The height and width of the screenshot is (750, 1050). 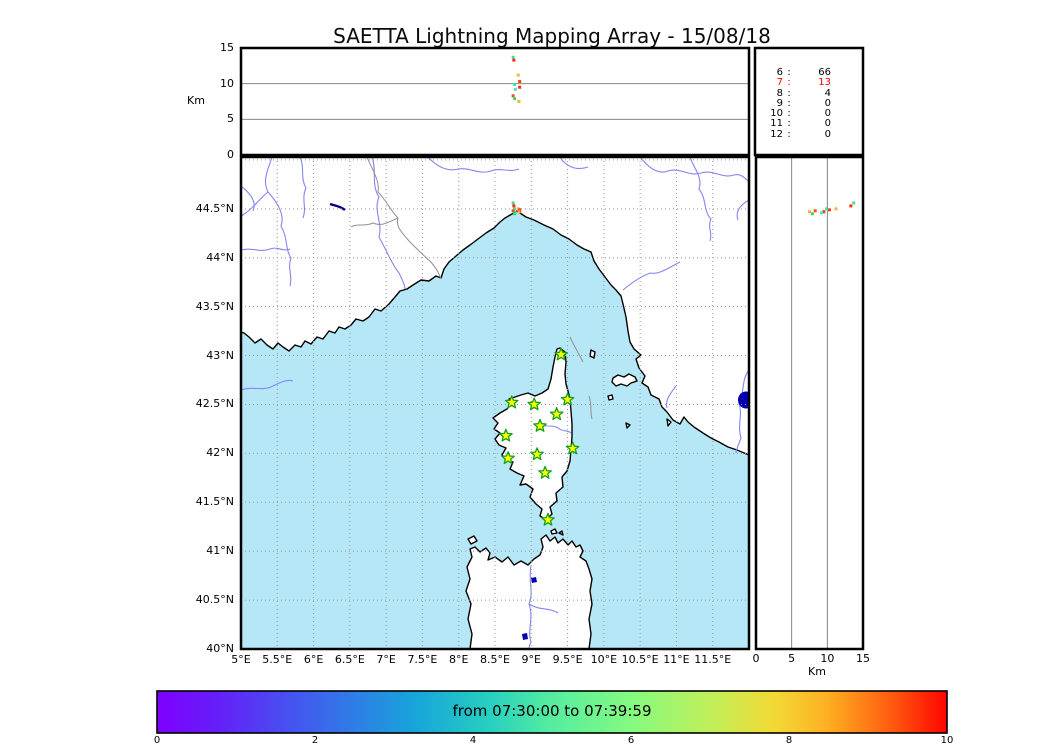 What do you see at coordinates (779, 93) in the screenshot?
I see `hour-label: 8` at bounding box center [779, 93].